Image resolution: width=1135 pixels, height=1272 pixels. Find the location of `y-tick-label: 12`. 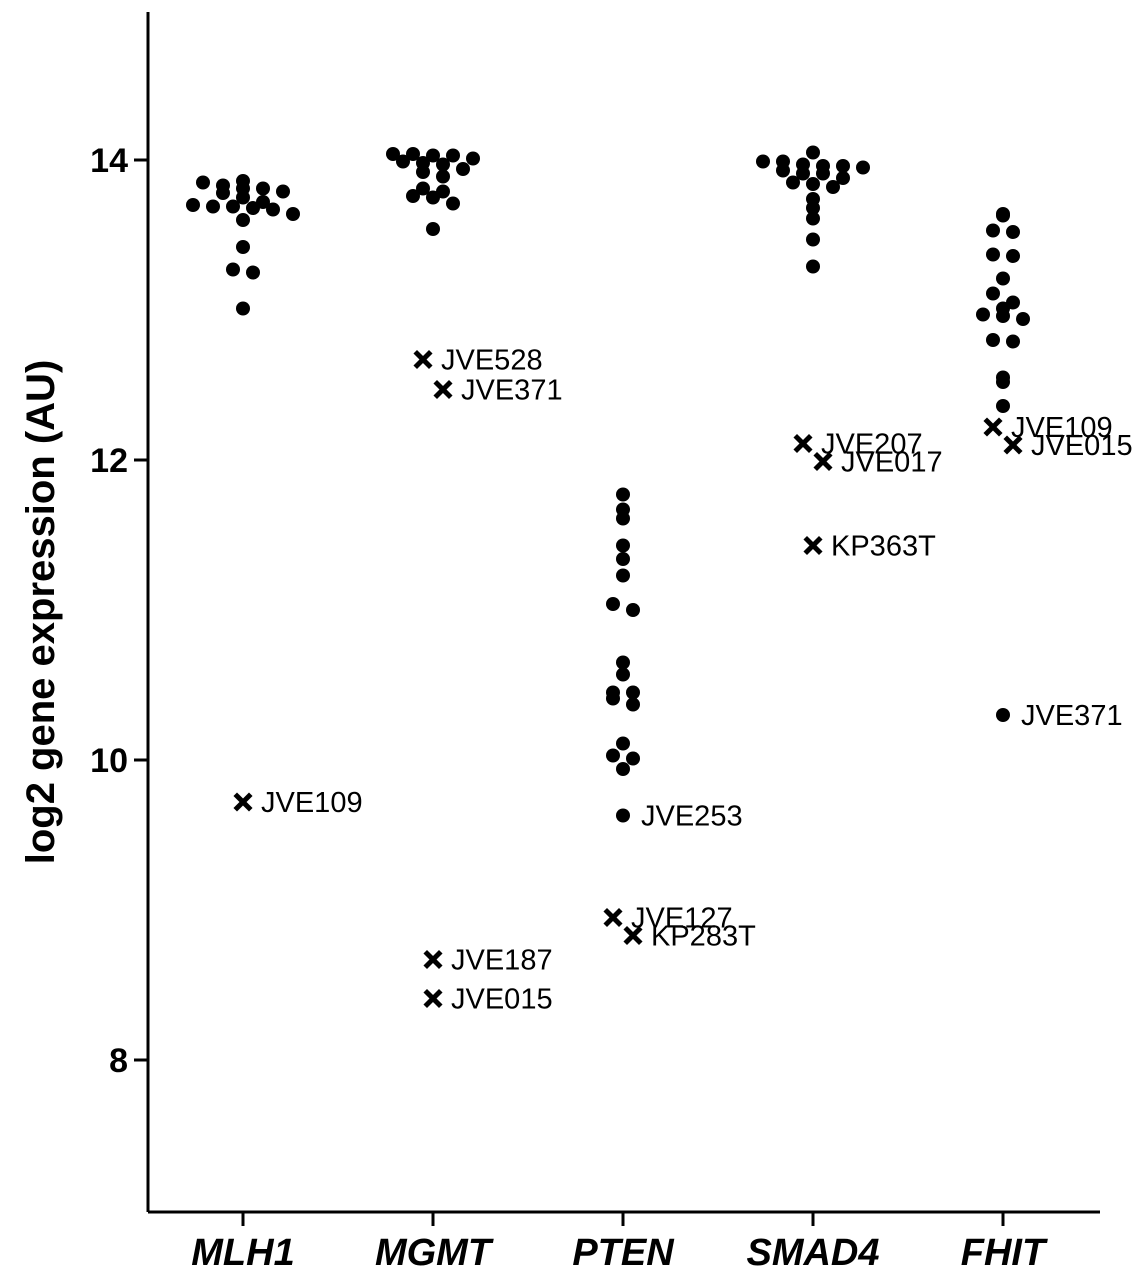

y-tick-label: 12 is located at coordinates (109, 461).